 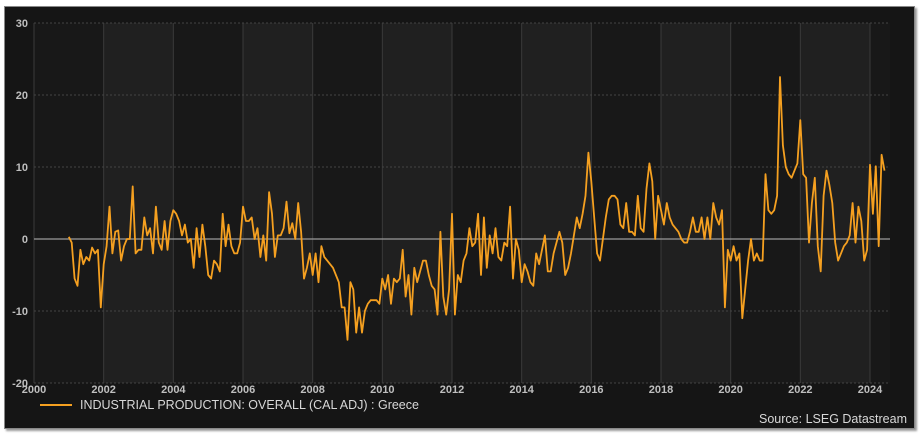 I want to click on x-tick-label: 2020, so click(x=730, y=390).